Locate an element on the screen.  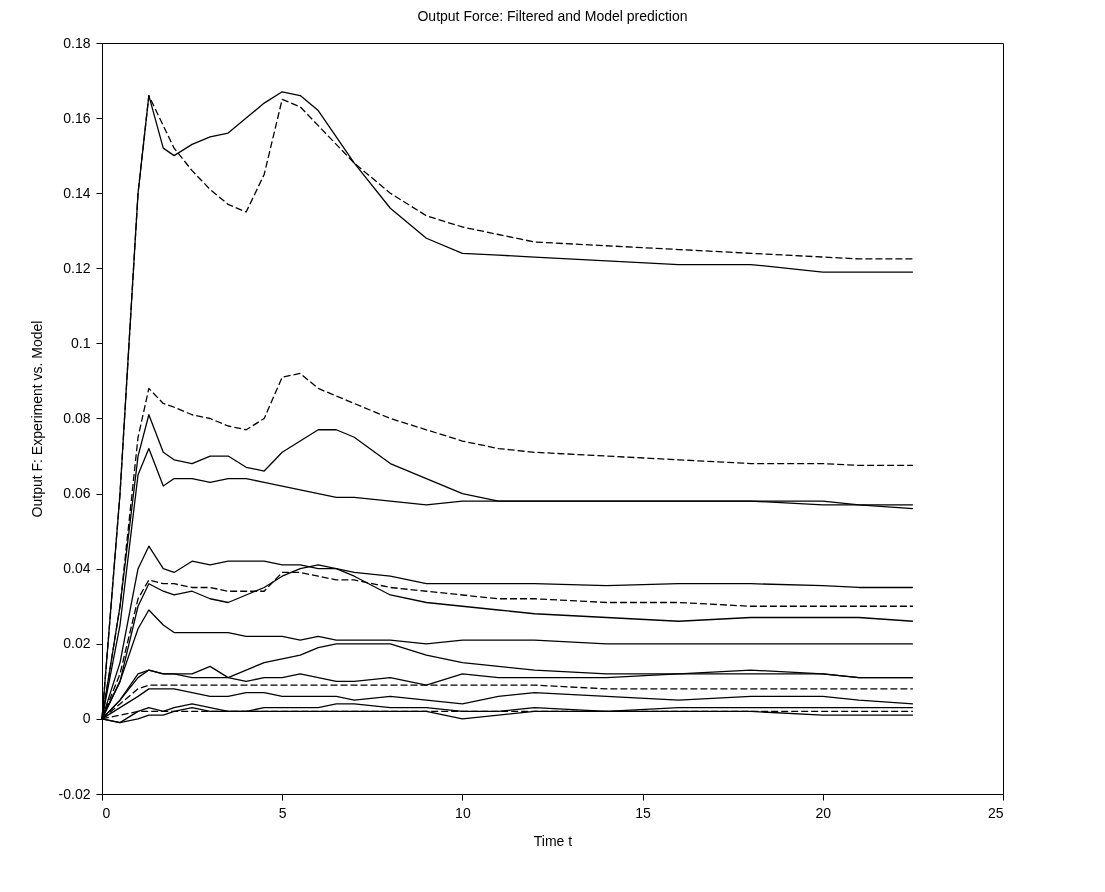
y-tick-label: 0.04 is located at coordinates (77, 568).